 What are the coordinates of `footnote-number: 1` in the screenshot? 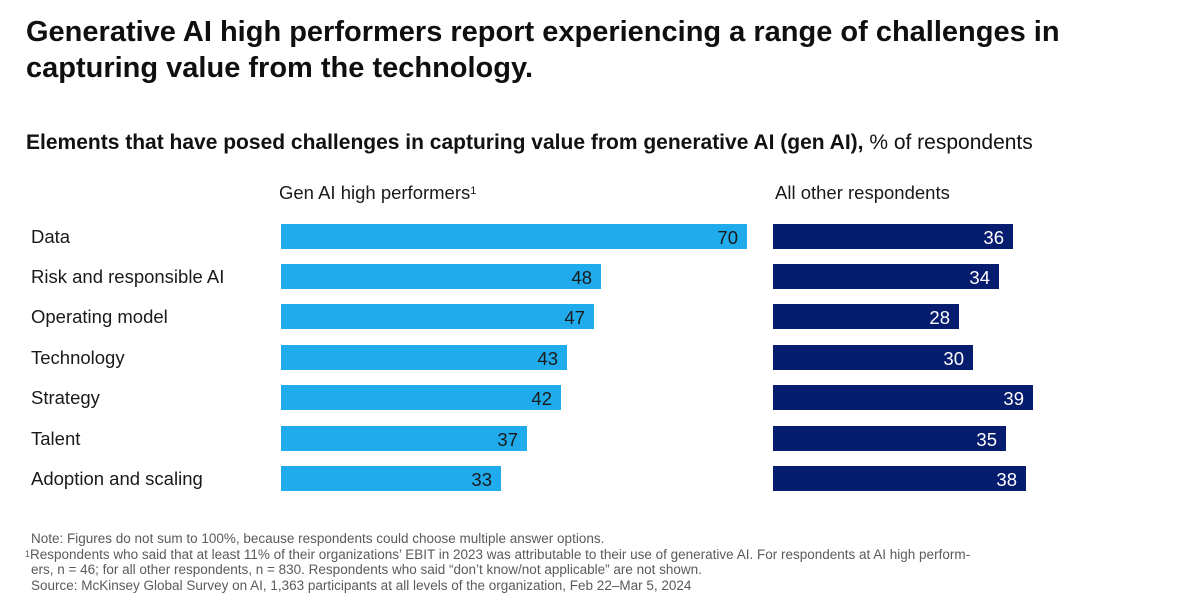 It's located at (28, 553).